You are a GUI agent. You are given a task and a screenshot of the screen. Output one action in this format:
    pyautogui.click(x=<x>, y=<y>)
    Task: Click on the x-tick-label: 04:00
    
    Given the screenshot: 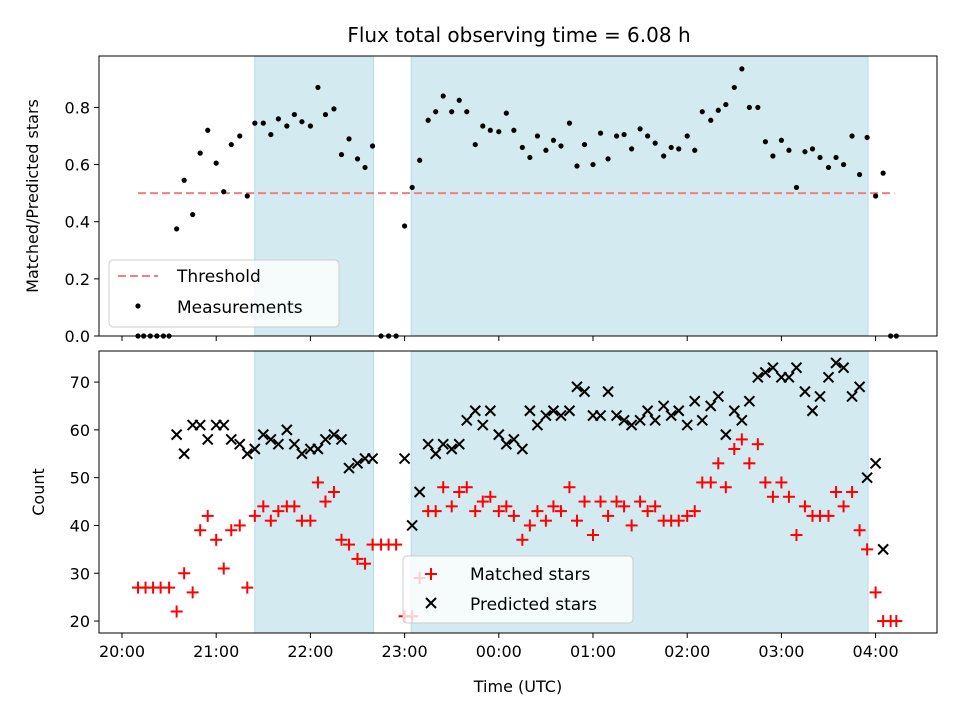 What is the action you would take?
    pyautogui.click(x=876, y=651)
    